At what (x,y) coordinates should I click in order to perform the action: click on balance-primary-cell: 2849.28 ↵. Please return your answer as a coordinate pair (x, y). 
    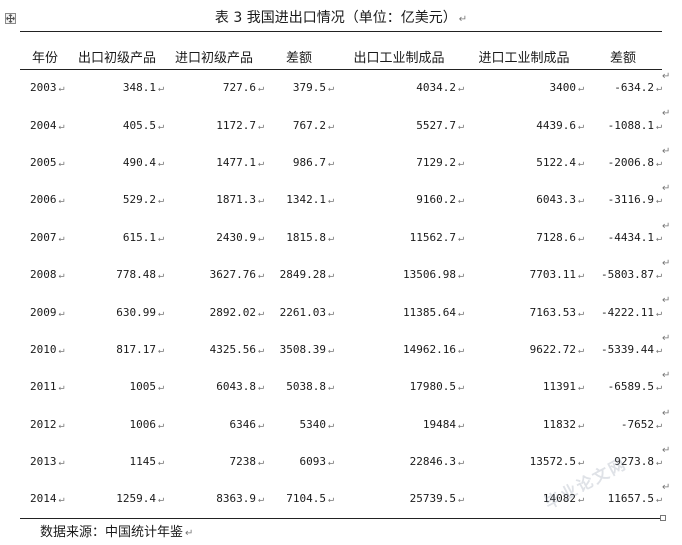
    Looking at the image, I should click on (299, 274).